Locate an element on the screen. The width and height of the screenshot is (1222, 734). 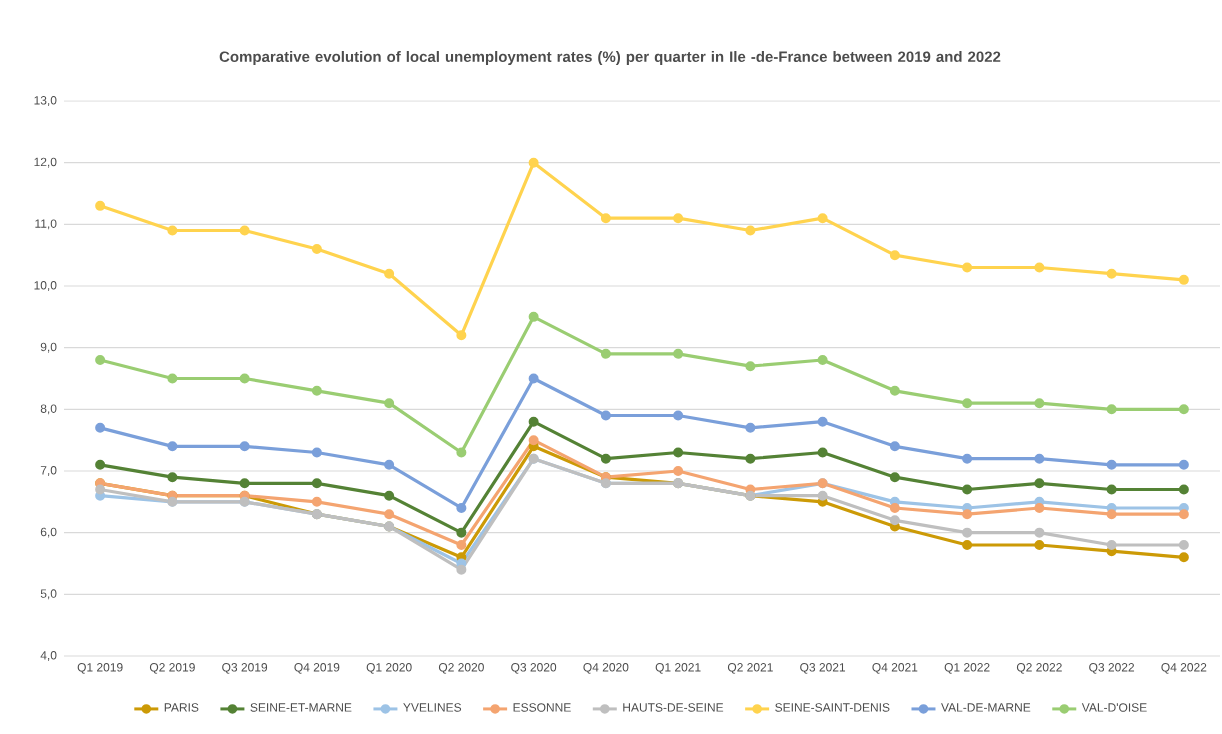
chart-title: Comparative evolution of local unemployment rates (%) per quarter in Ile -de-France between 2019 and 2022 is located at coordinates (610, 58).